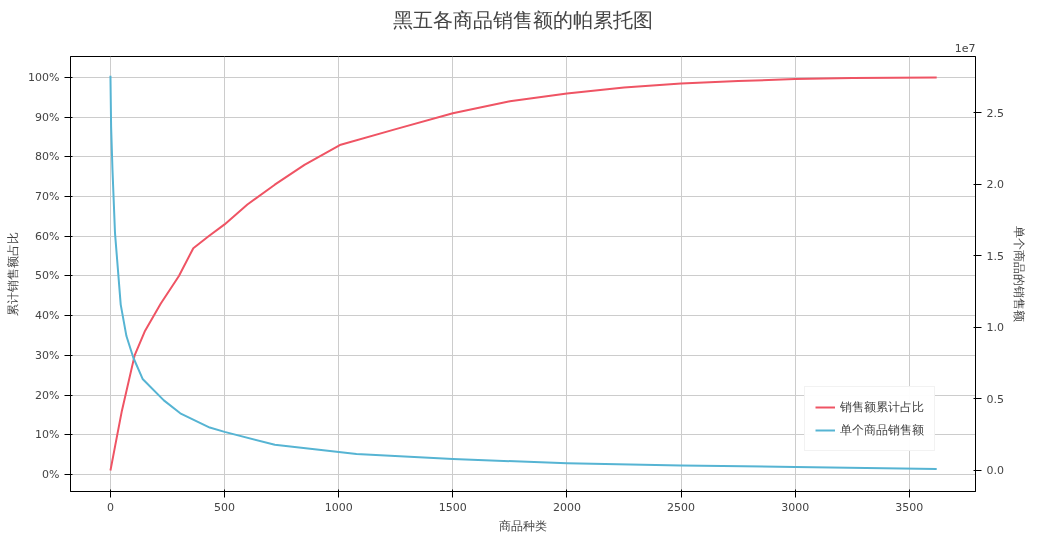  What do you see at coordinates (338, 507) in the screenshot?
I see `x-tick-label: 1000` at bounding box center [338, 507].